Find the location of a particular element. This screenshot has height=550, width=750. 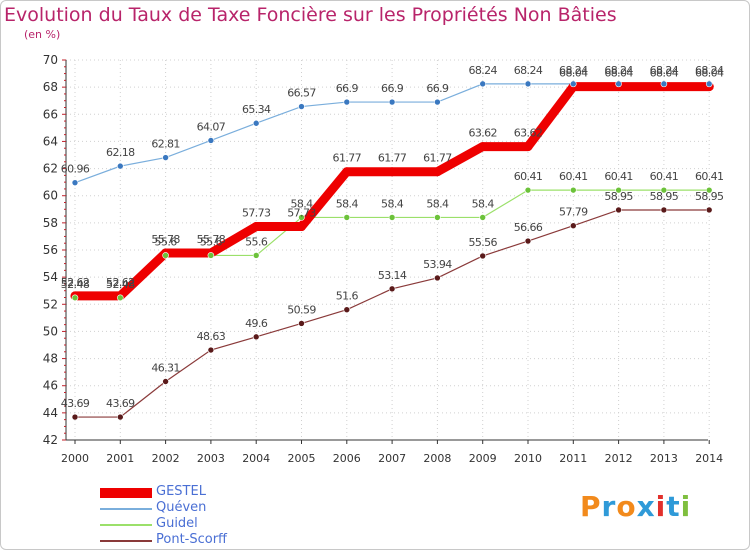

data-label-gestel: 55.78 is located at coordinates (165, 239).